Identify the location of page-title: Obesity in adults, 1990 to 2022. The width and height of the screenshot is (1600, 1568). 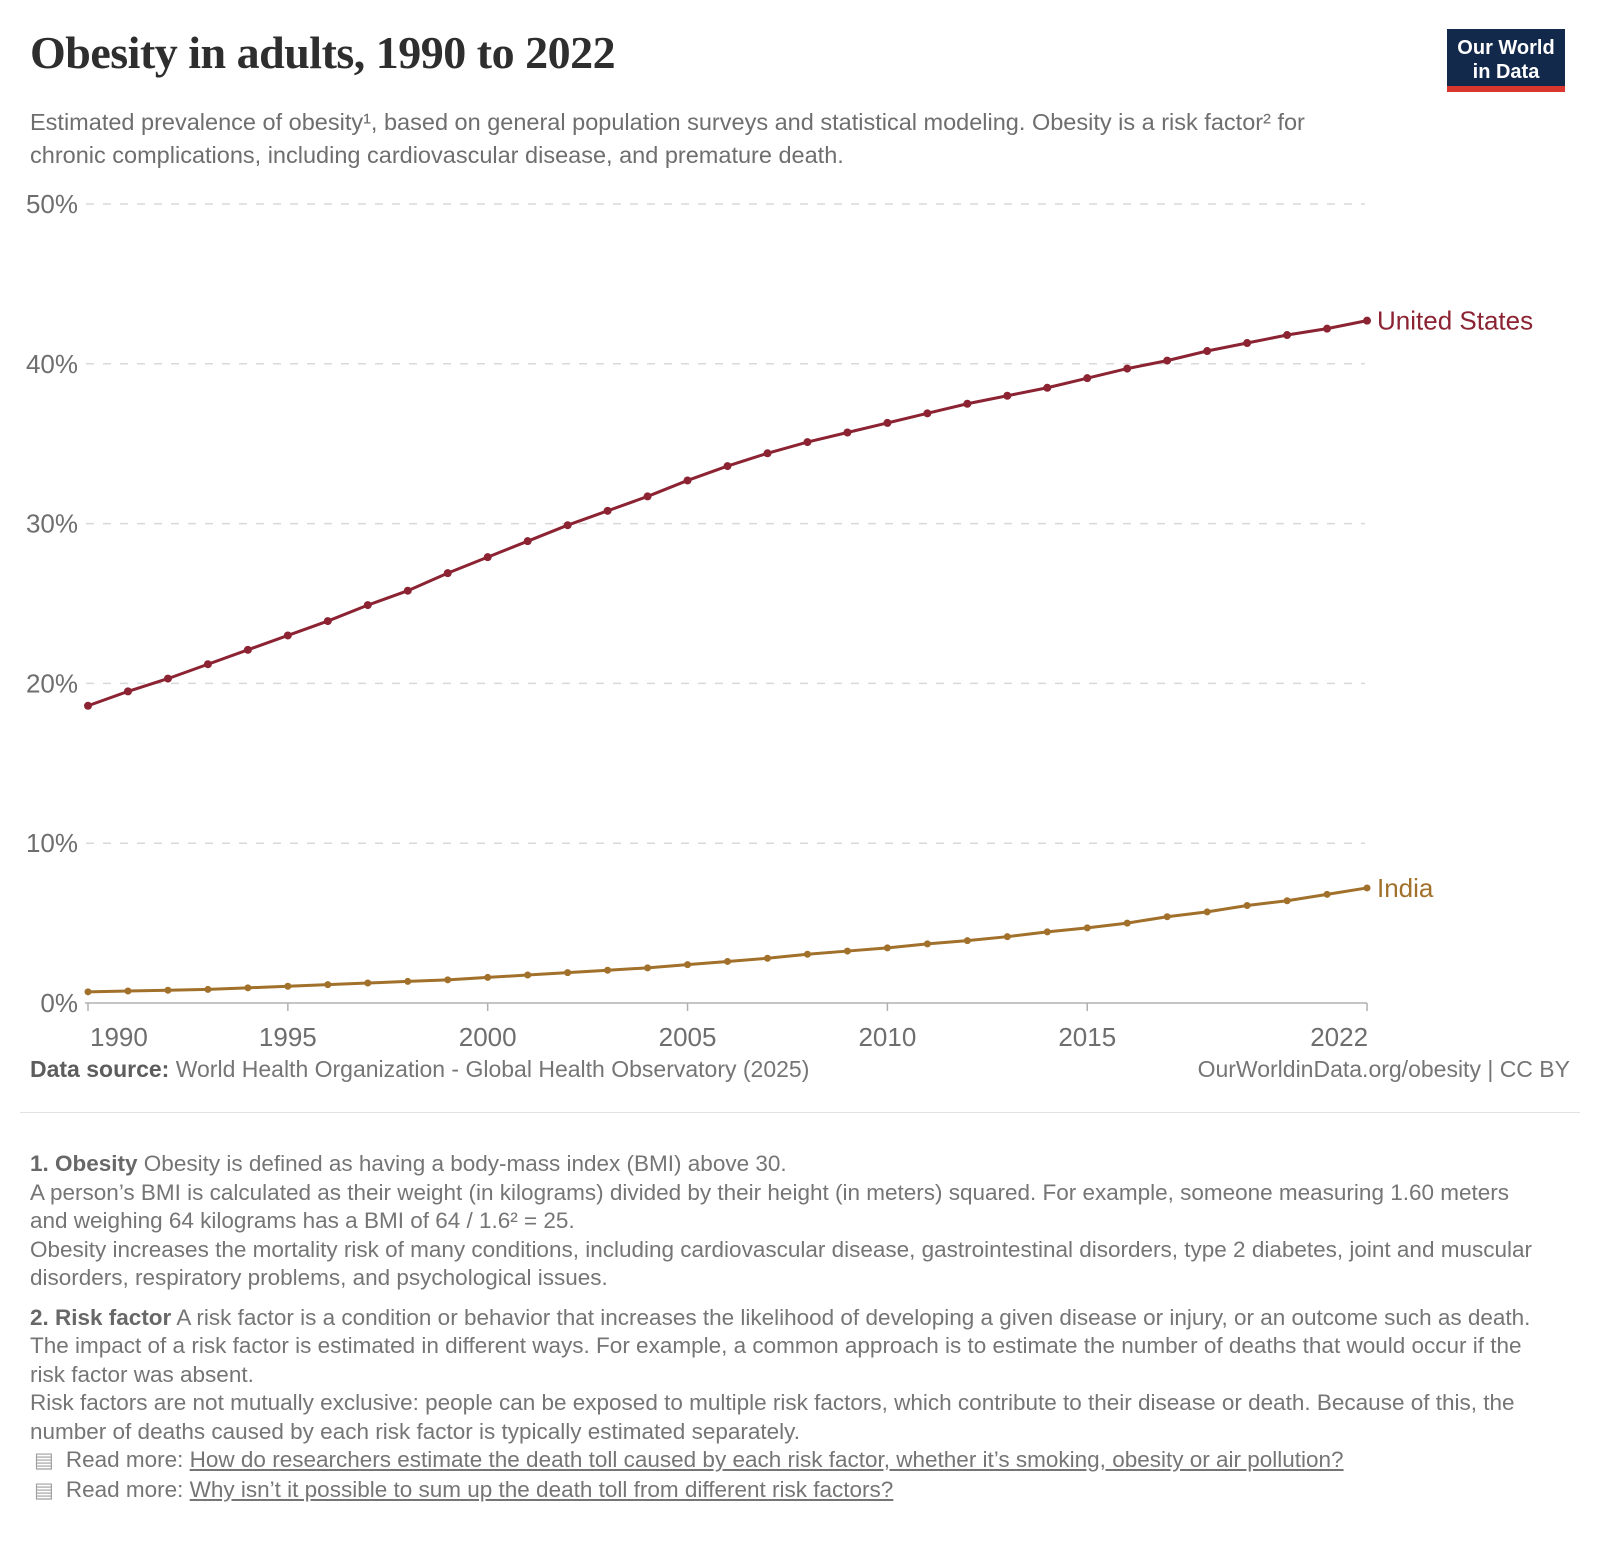
(323, 52).